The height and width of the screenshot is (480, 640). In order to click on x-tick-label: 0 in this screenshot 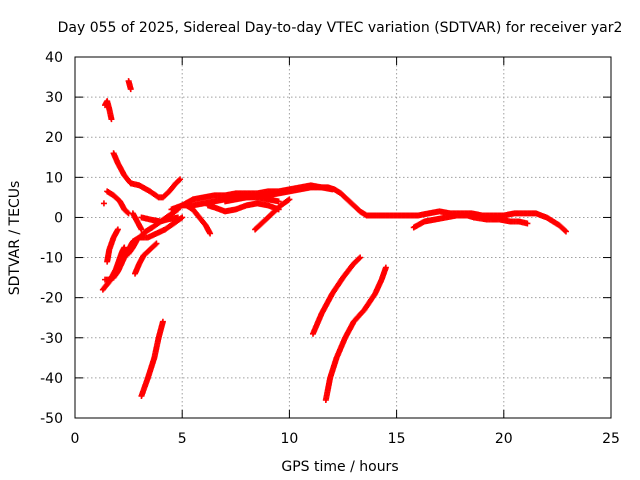, I will do `click(75, 439)`.